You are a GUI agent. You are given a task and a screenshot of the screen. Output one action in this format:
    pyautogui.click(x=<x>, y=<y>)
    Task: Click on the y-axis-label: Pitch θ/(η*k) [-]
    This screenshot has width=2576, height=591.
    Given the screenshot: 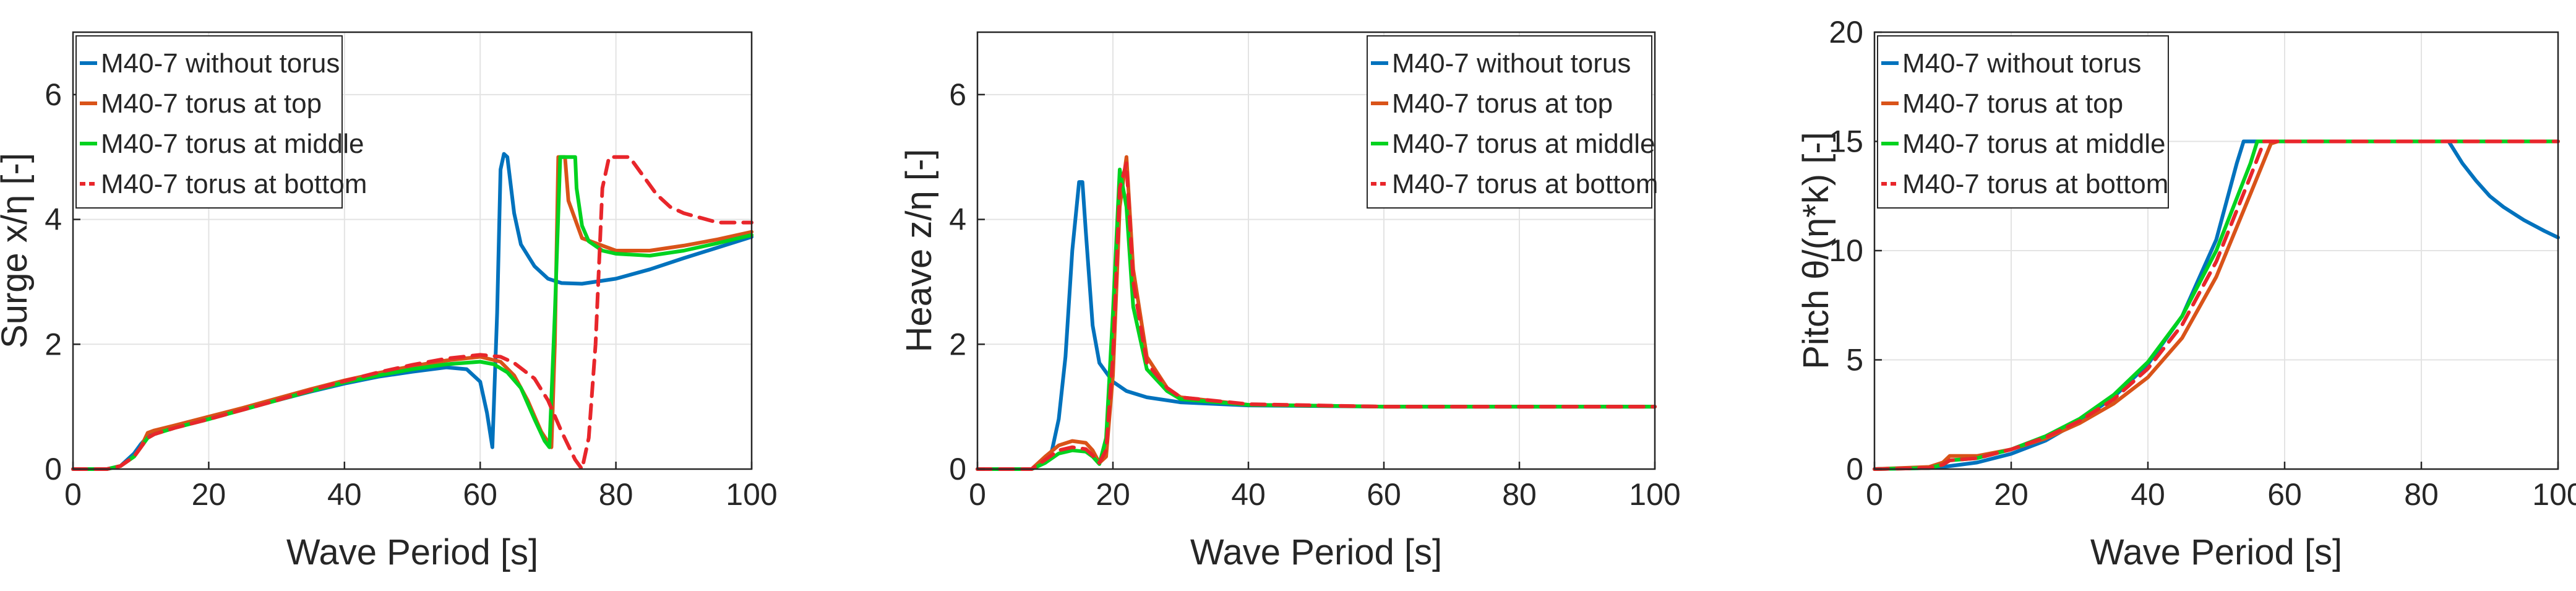 What is the action you would take?
    pyautogui.click(x=1816, y=250)
    